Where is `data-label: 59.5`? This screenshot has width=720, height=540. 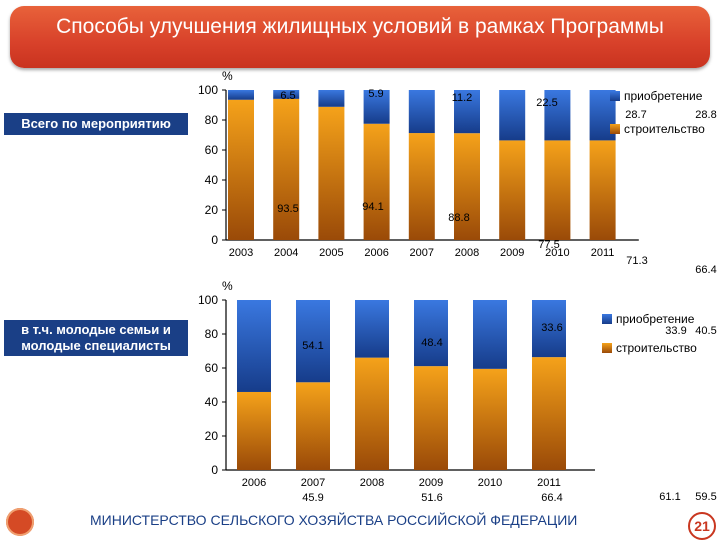
data-label: 59.5 is located at coordinates (705, 497).